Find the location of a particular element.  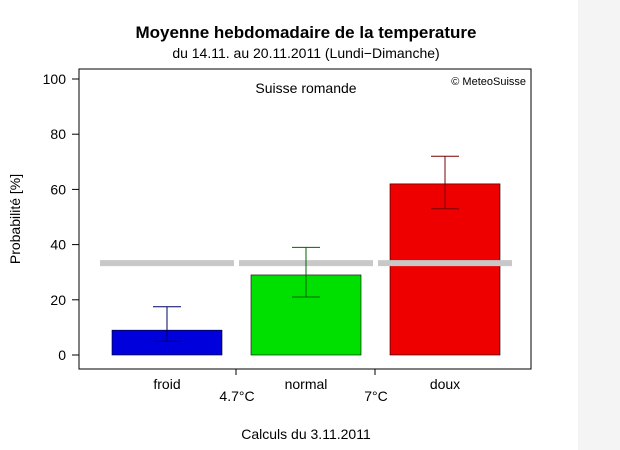

threshold-label-2: 7°C is located at coordinates (376, 396).